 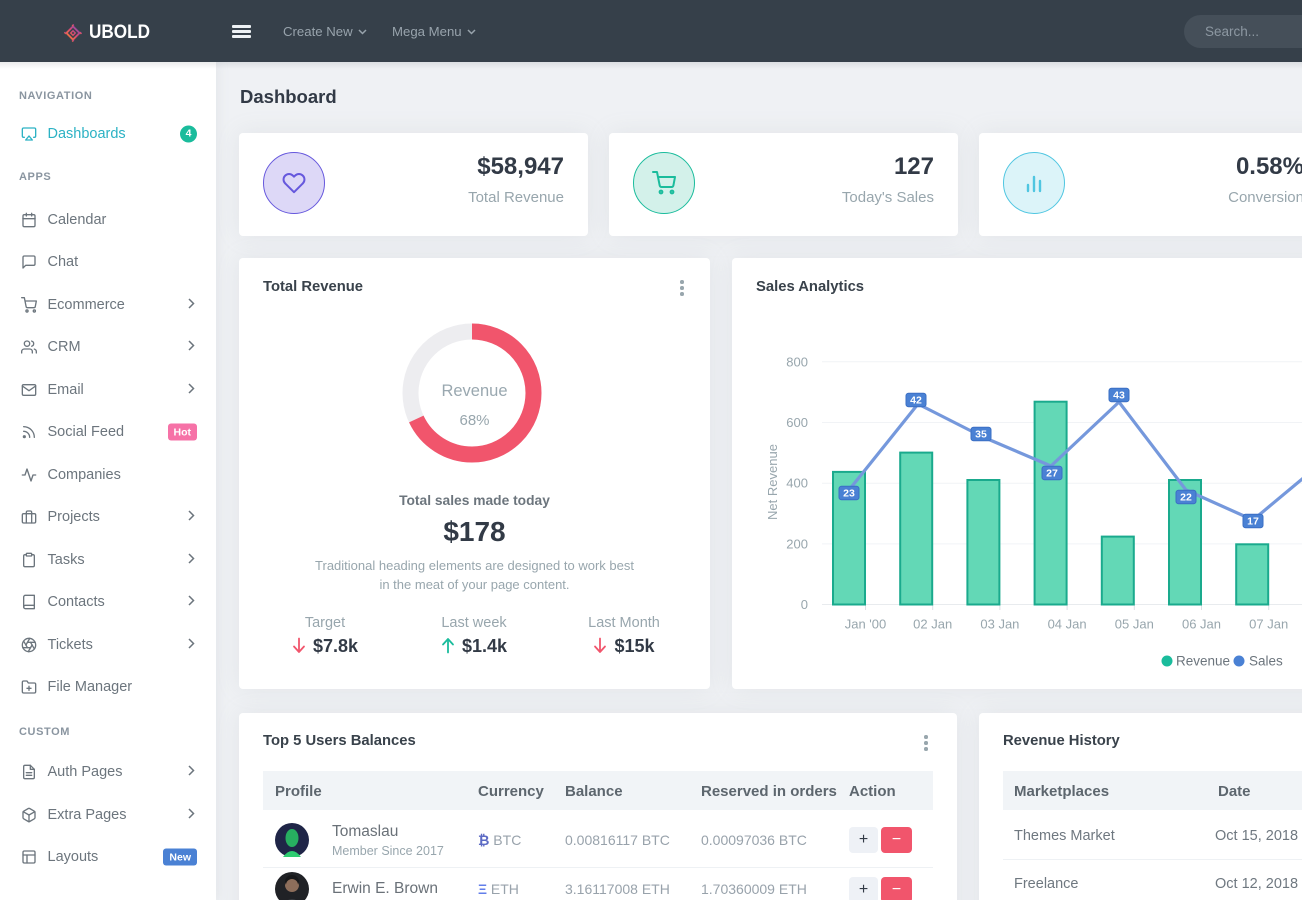 What do you see at coordinates (1201, 624) in the screenshot?
I see `svg-text: 06 Jan` at bounding box center [1201, 624].